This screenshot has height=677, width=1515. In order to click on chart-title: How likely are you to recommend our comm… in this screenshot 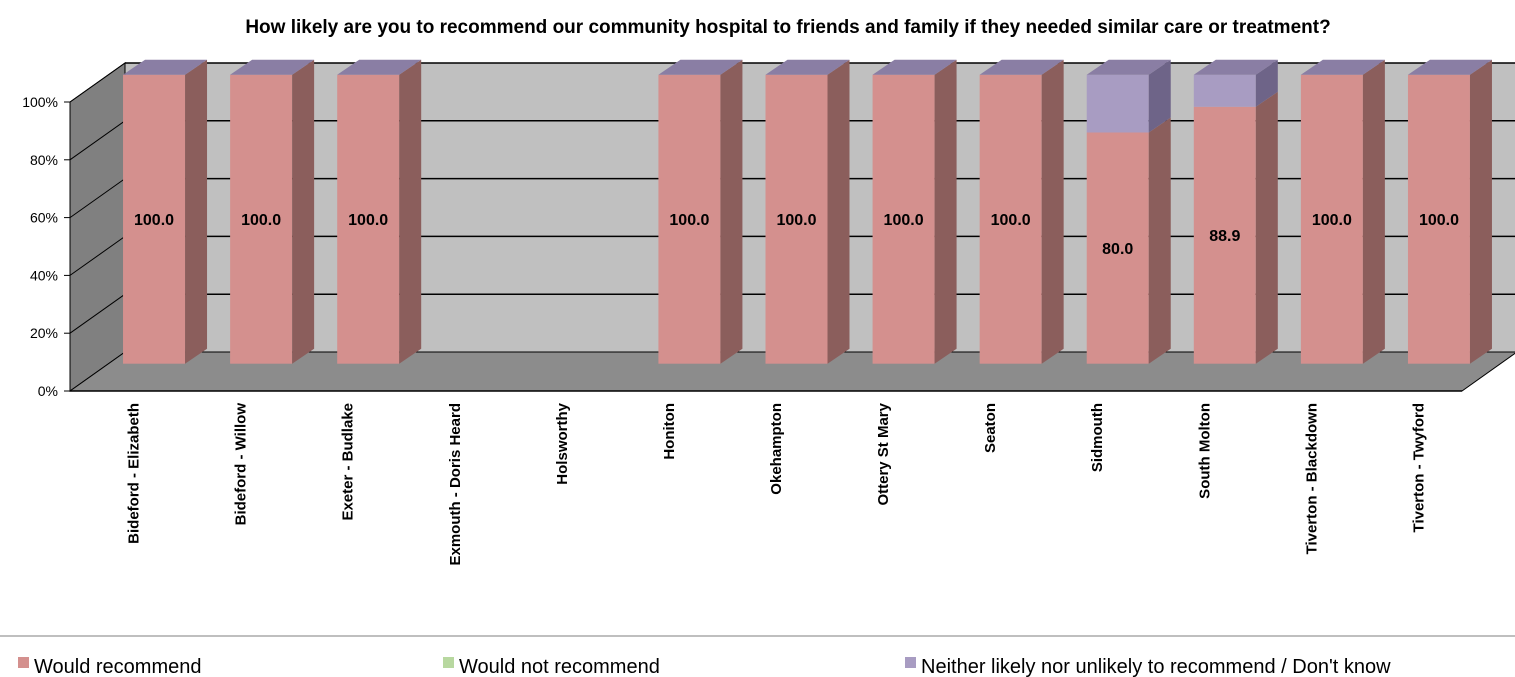, I will do `click(787, 27)`.